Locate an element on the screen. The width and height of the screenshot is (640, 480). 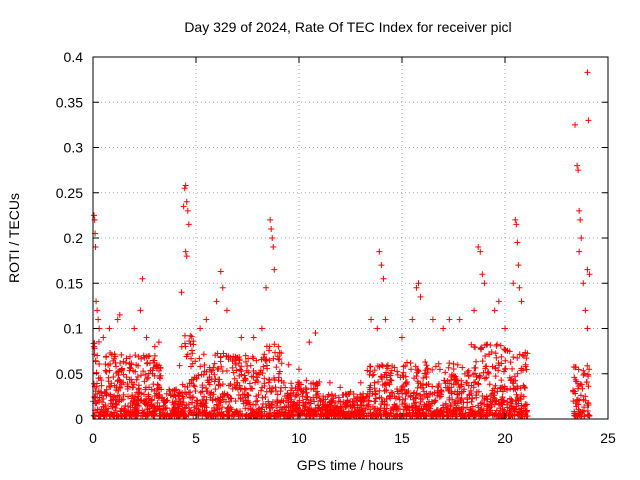
y-tick-label: 0.35 is located at coordinates (69, 102).